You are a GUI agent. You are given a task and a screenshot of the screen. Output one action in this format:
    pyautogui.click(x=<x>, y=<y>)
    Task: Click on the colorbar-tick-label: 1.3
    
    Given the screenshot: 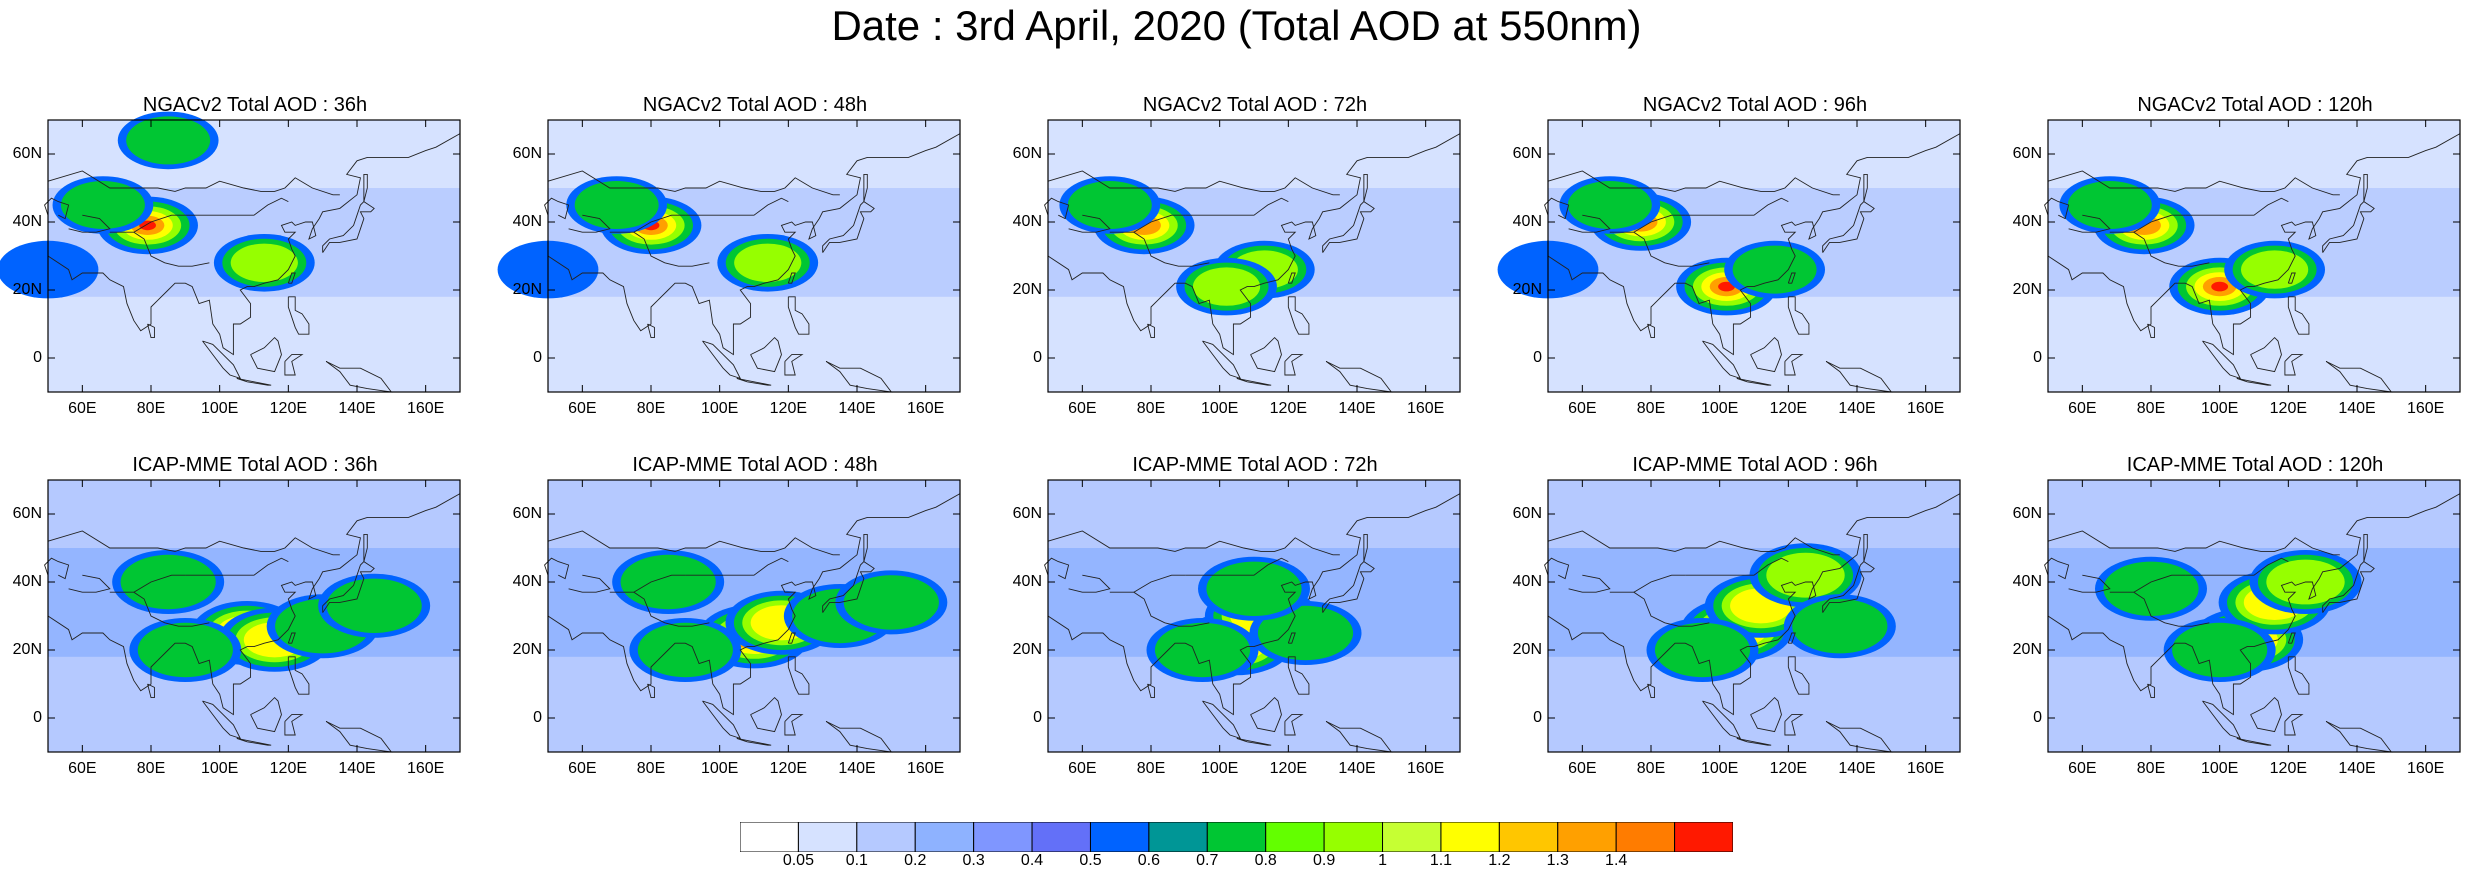 What is the action you would take?
    pyautogui.click(x=1557, y=860)
    